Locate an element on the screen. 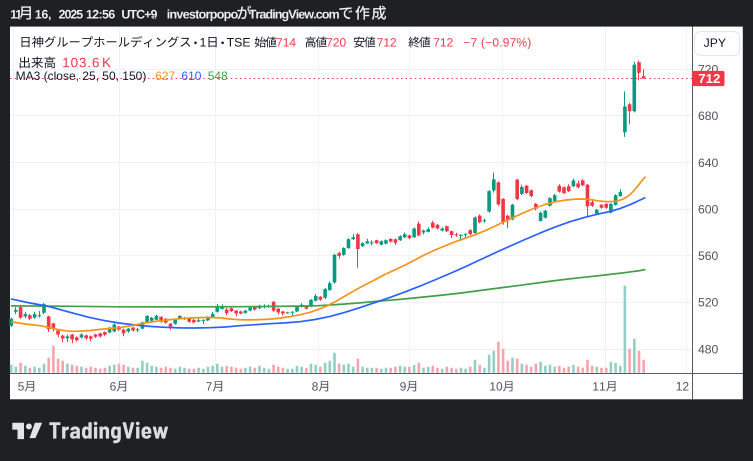 This screenshot has width=753, height=461. svg-text: 12 is located at coordinates (683, 387).